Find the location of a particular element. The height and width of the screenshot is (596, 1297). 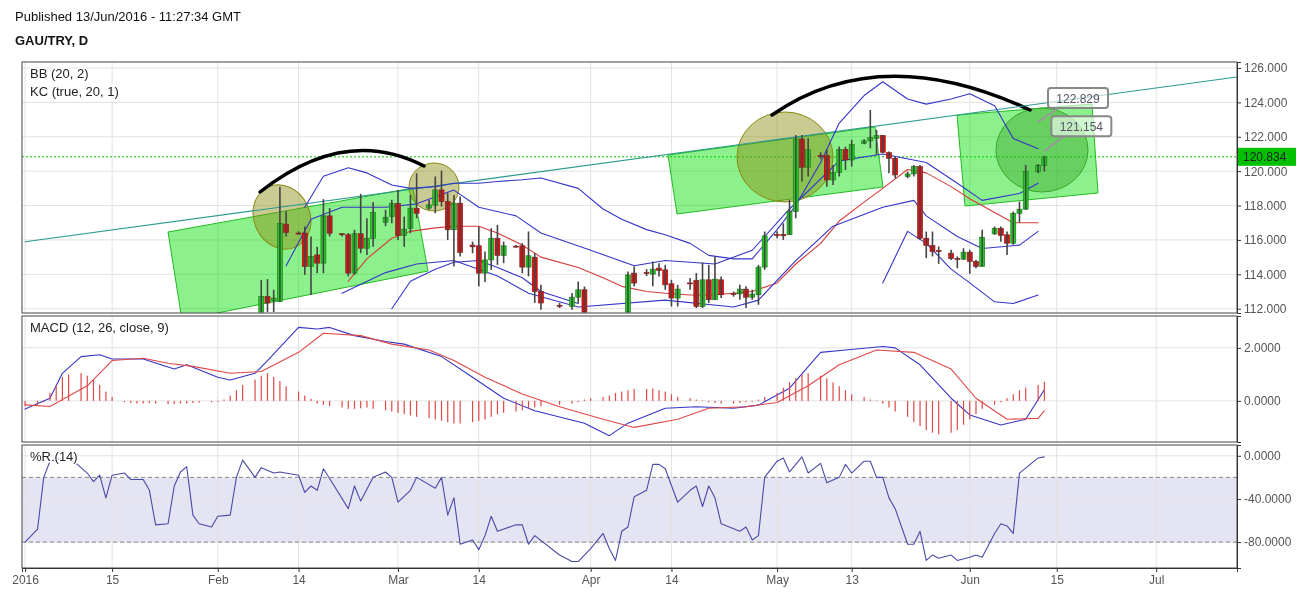

y-tick-label: -80.0000 is located at coordinates (1268, 542).